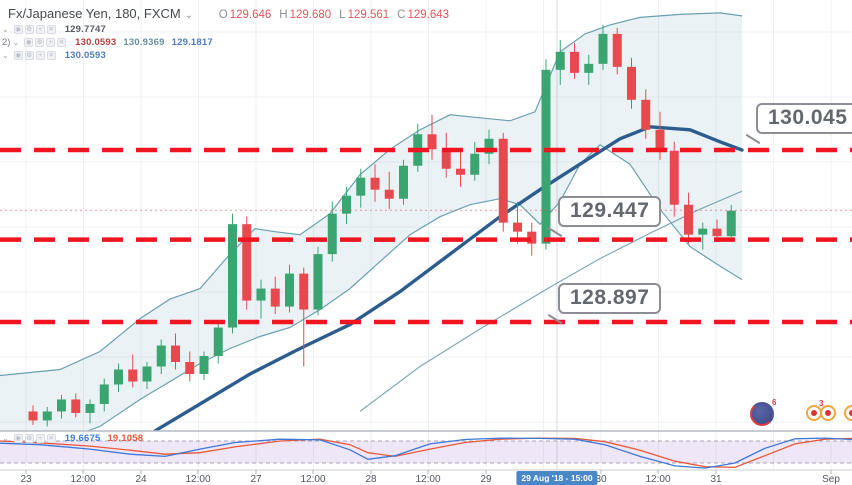  I want to click on stochastic-band-fill, so click(426, 452).